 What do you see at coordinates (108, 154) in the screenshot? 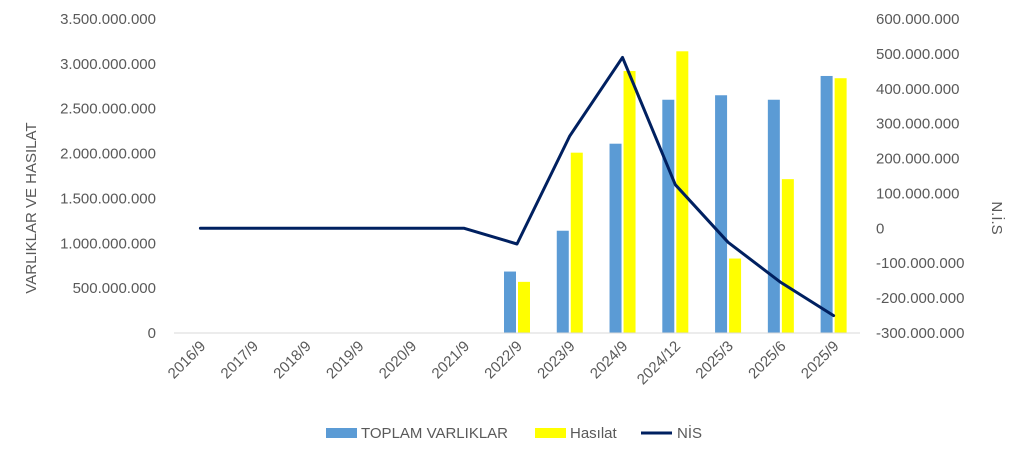
I see `y-tick-label: 2.000.000.000` at bounding box center [108, 154].